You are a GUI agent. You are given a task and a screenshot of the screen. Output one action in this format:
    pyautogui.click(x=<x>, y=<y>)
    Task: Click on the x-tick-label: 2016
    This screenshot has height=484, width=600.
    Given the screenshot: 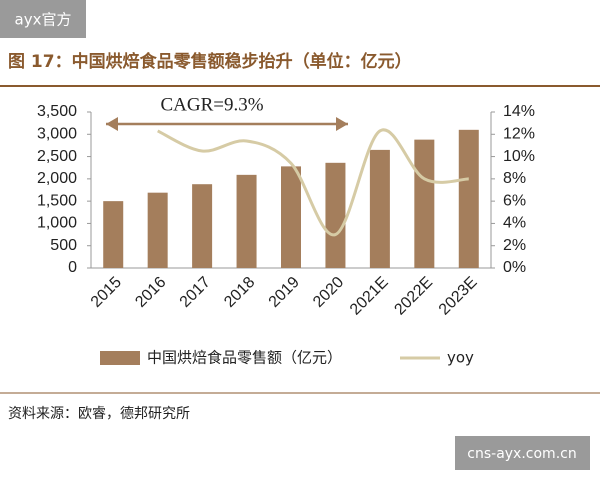 What is the action you would take?
    pyautogui.click(x=150, y=292)
    